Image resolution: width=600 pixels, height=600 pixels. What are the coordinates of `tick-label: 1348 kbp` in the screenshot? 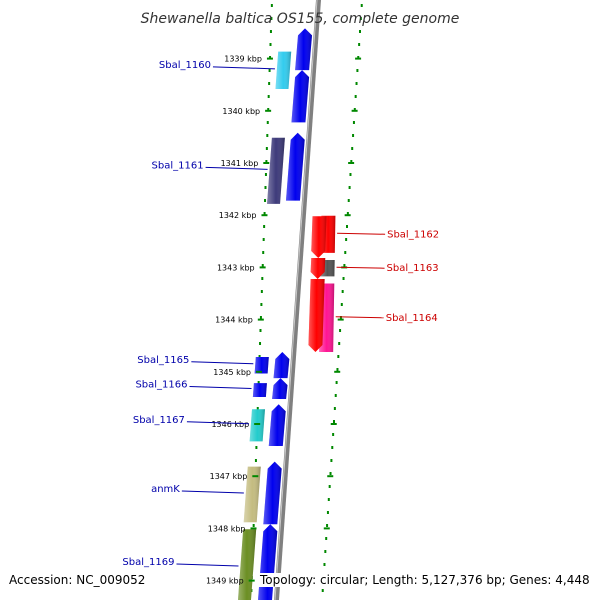 It's located at (227, 528).